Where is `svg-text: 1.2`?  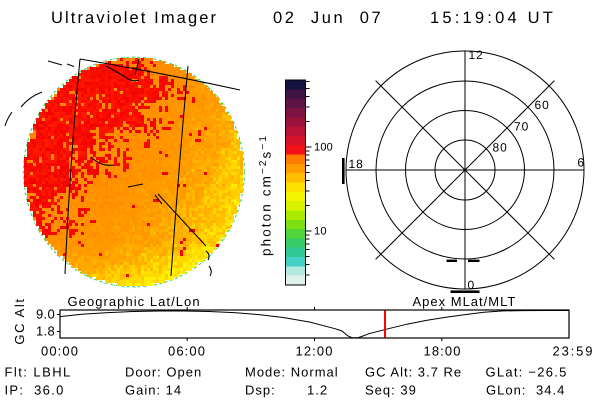
svg-text: 1.2 is located at coordinates (317, 390).